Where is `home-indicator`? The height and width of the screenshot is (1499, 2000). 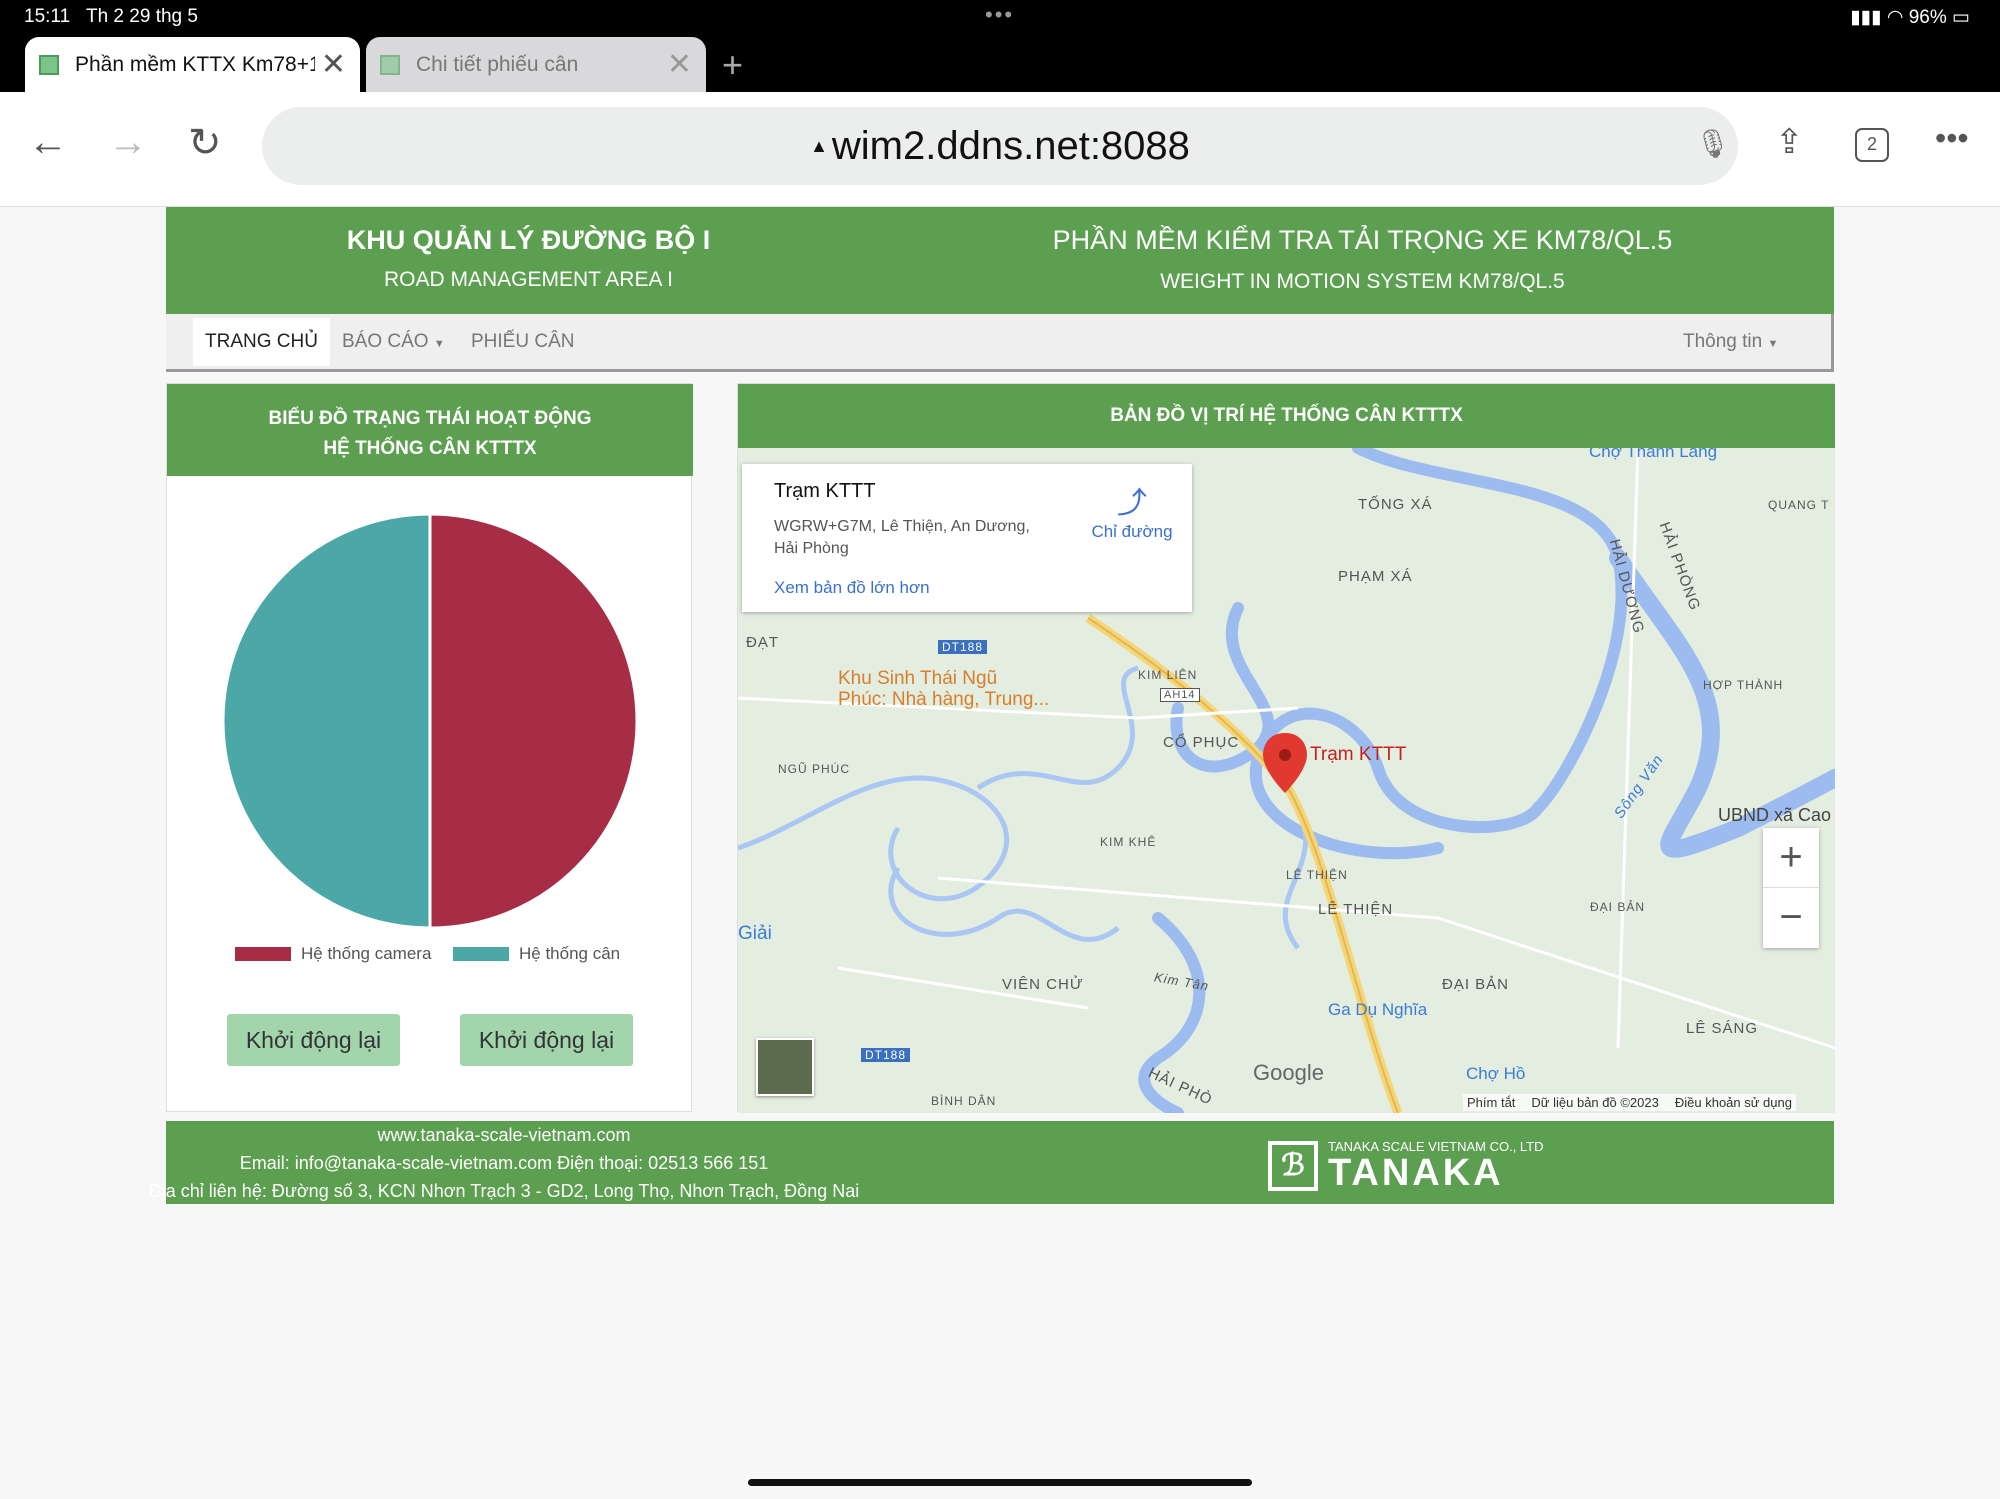 home-indicator is located at coordinates (1000, 1482).